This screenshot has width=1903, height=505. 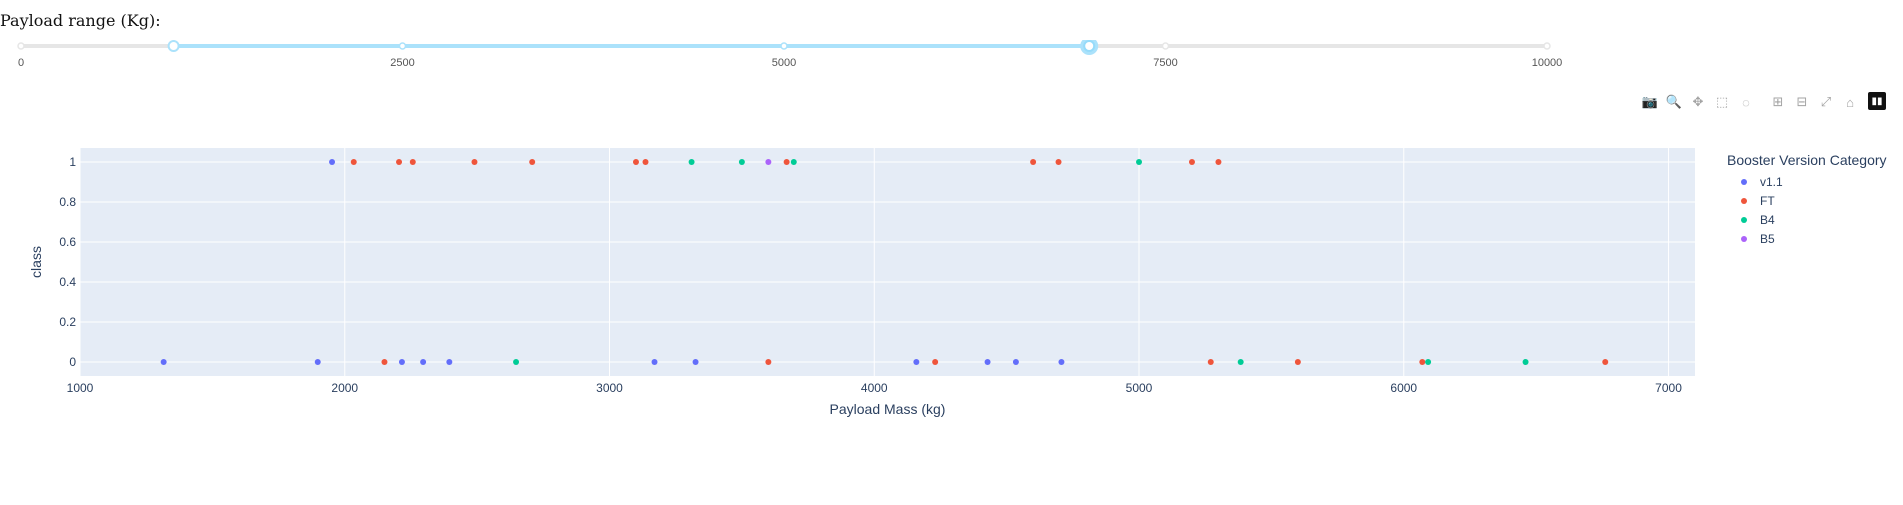 What do you see at coordinates (1877, 101) in the screenshot?
I see `plotly-logo-icon: ▮▮` at bounding box center [1877, 101].